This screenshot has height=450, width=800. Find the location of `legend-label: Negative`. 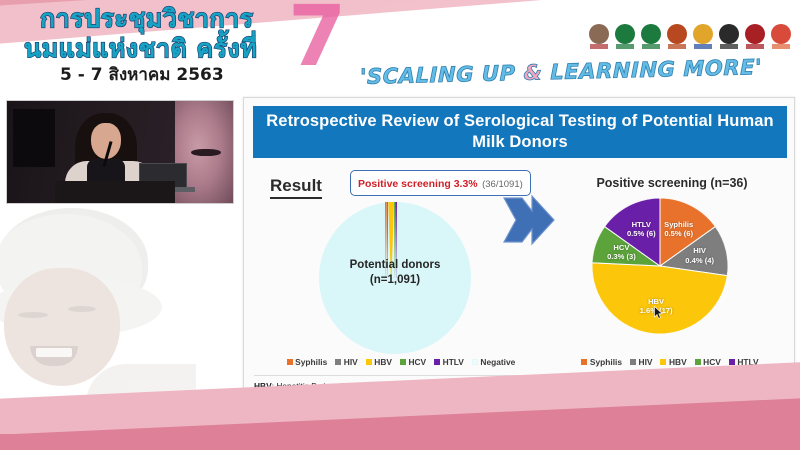

legend-label: Negative is located at coordinates (498, 362).